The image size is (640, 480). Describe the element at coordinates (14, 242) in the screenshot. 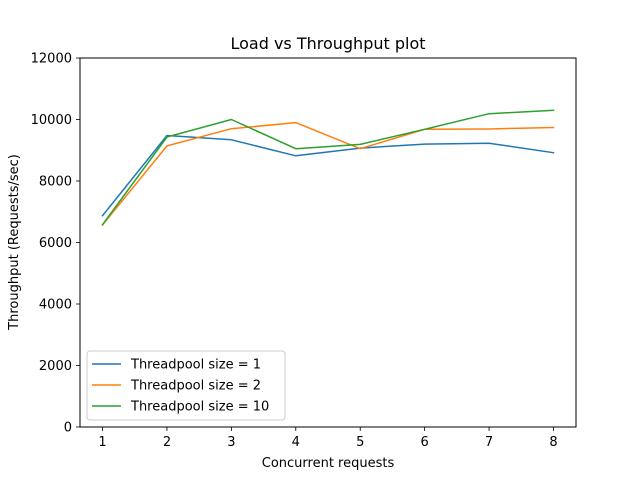

I see `y-axis-label: Throughput (Requests/sec)` at that location.